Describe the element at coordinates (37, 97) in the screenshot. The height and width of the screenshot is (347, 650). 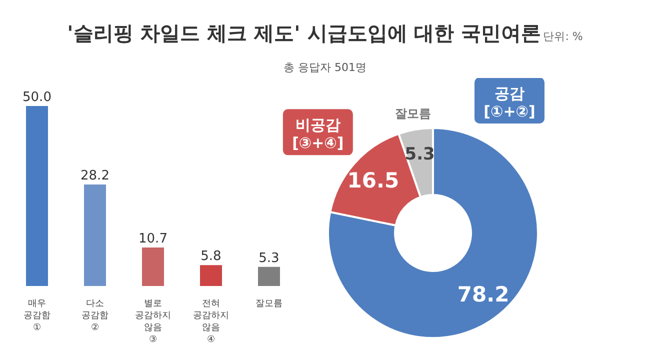
I see `data-label: 50.0` at that location.